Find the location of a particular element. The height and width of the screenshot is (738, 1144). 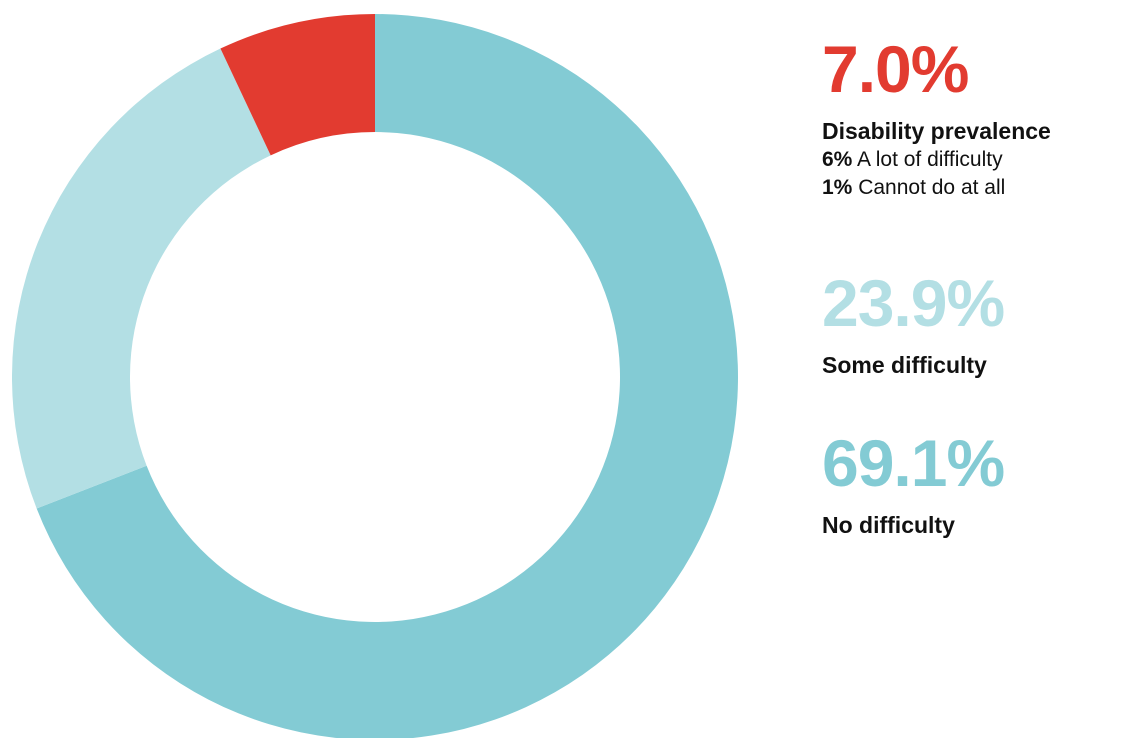

legend-breakdown-a-lot: 6% A lot of difficulty is located at coordinates (983, 160).